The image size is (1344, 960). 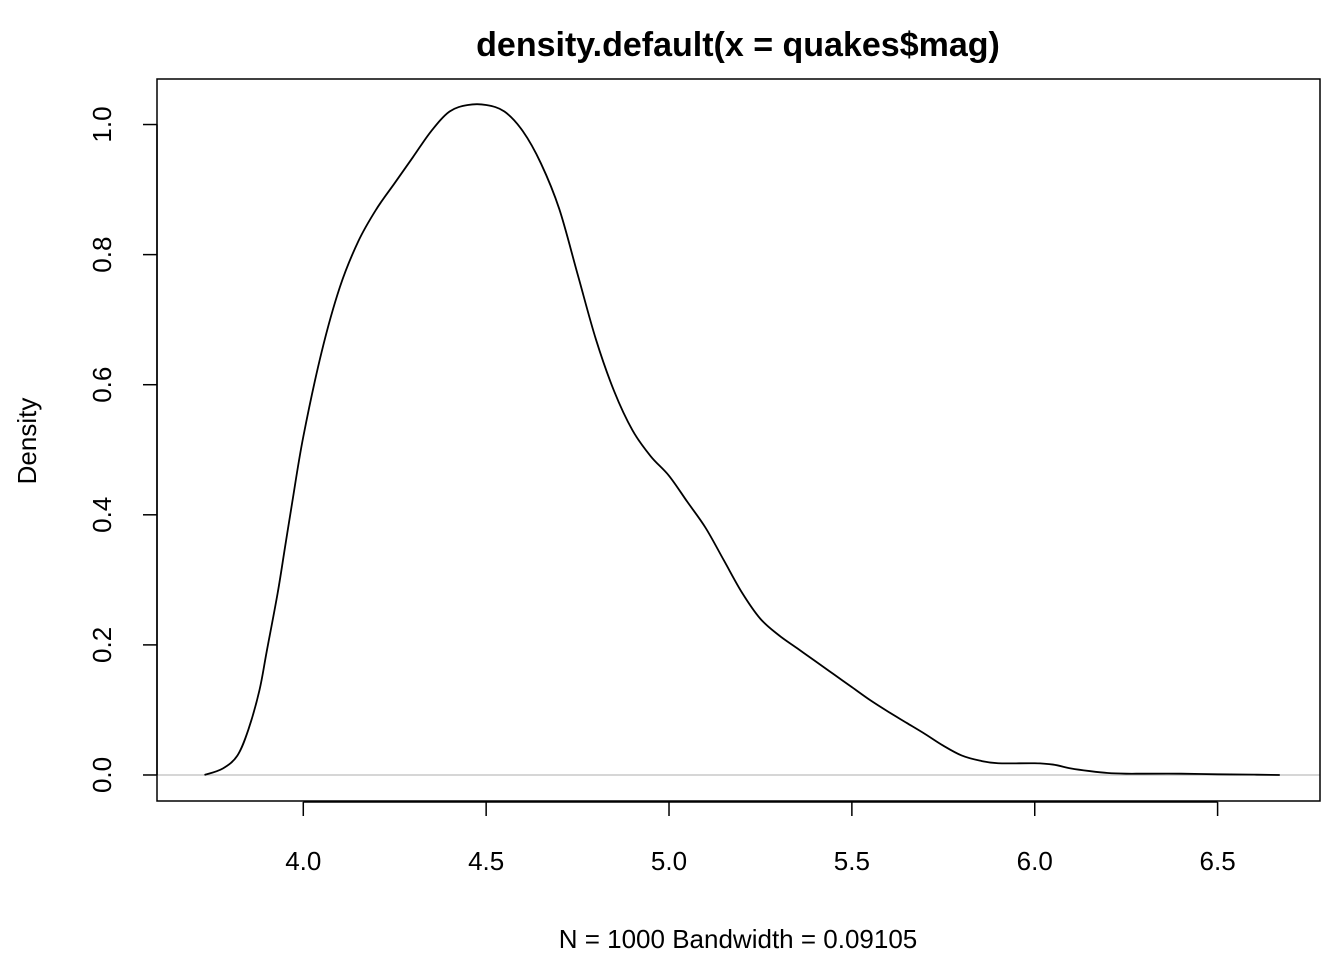 What do you see at coordinates (738, 939) in the screenshot?
I see `x-axis-label: N = 1000 Bandwidth = 0.09105` at bounding box center [738, 939].